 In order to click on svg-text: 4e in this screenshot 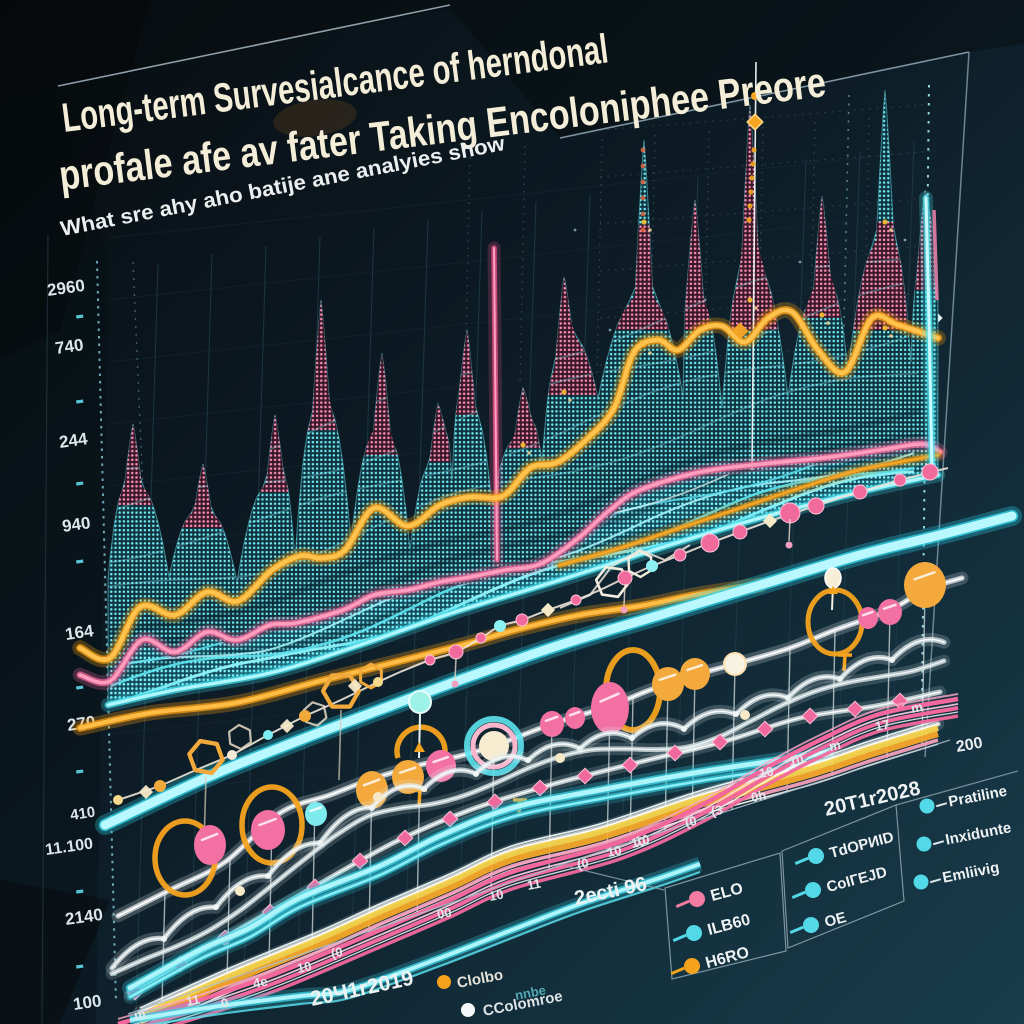, I will do `click(260, 981)`.